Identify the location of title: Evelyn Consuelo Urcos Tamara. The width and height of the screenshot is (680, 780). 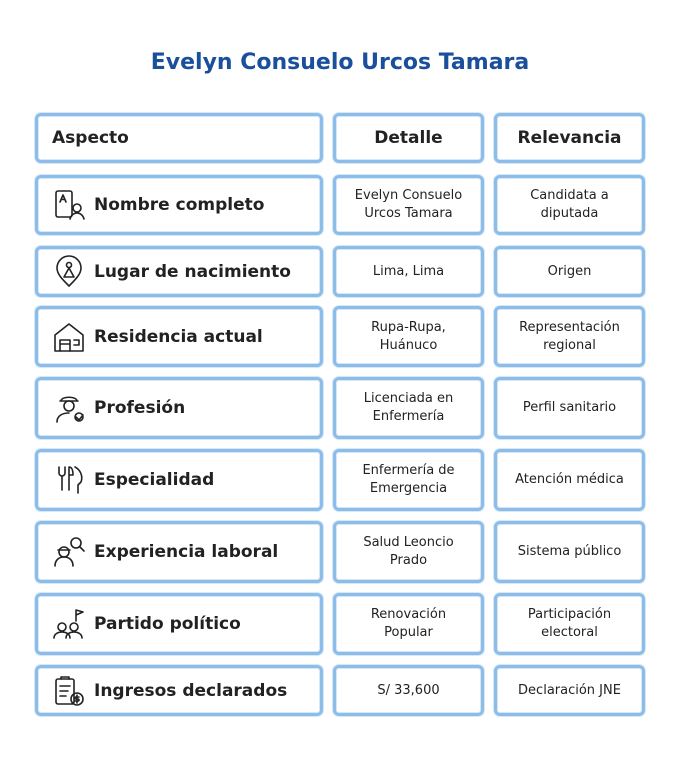
(340, 62).